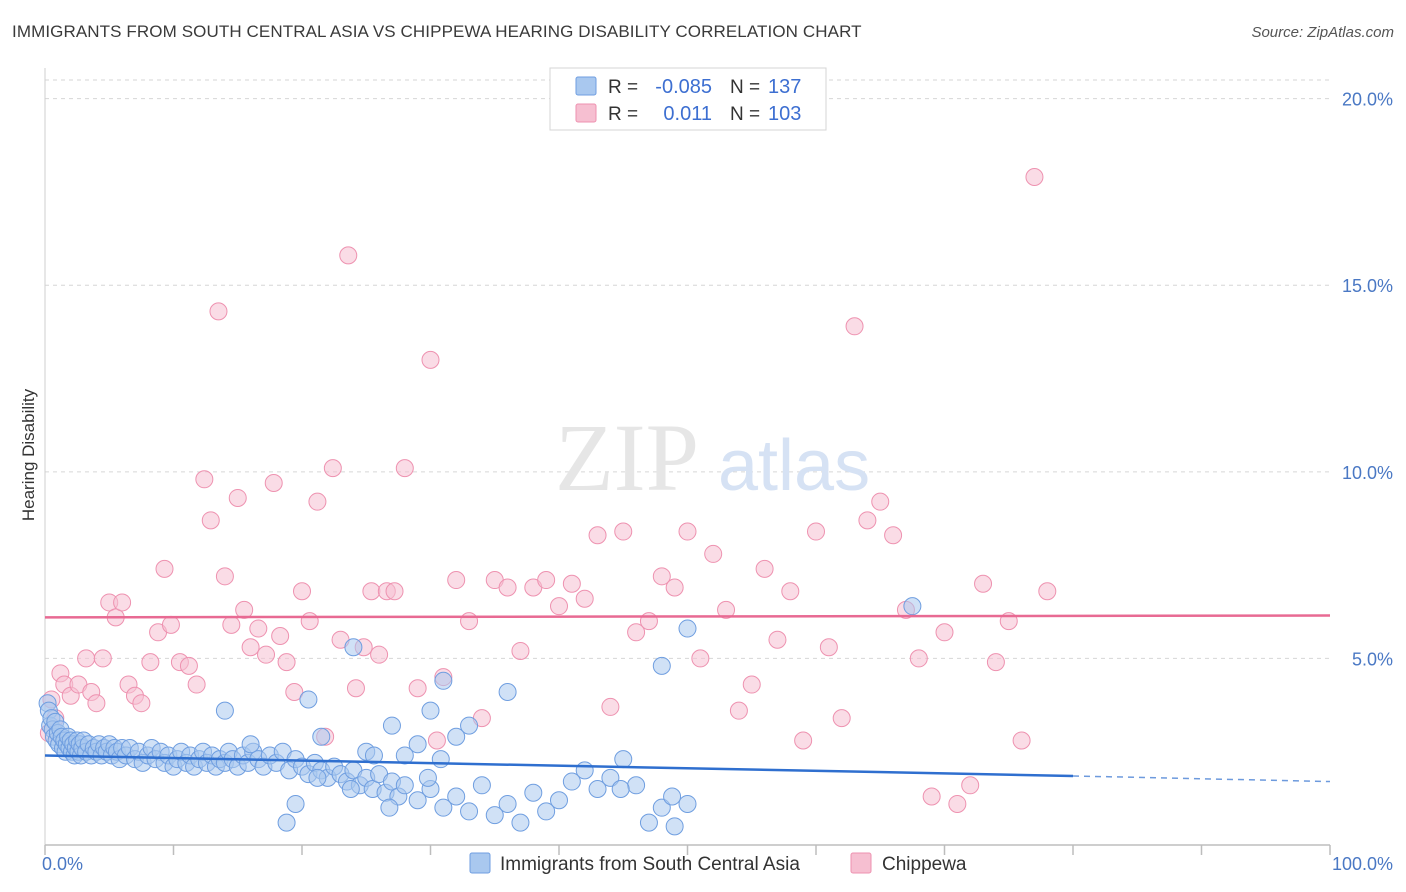 The height and width of the screenshot is (892, 1406). Describe the element at coordinates (586, 86) in the screenshot. I see `legend-swatch-blue` at that location.